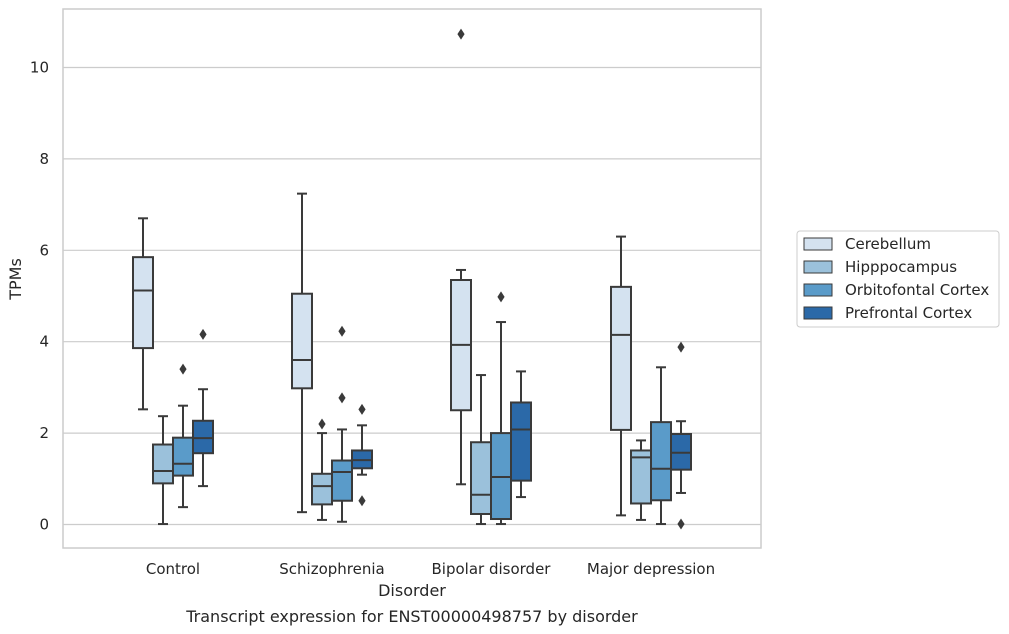 This screenshot has height=634, width=1009. What do you see at coordinates (908, 313) in the screenshot?
I see `legend-label: Prefrontal Cortex` at bounding box center [908, 313].